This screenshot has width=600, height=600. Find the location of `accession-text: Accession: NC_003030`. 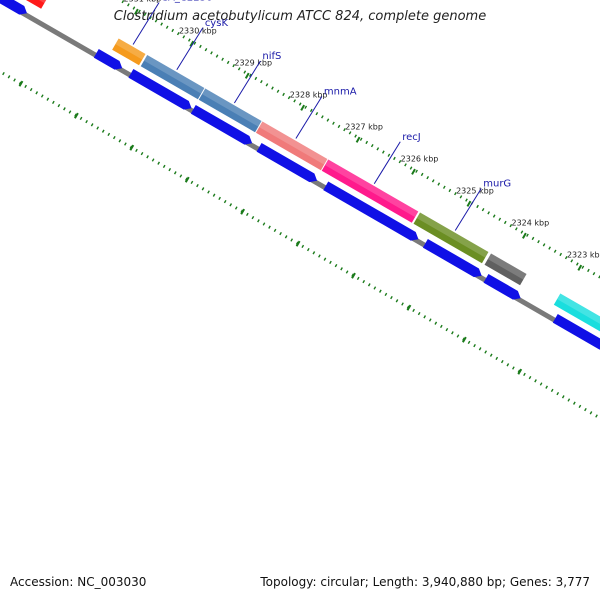

accession-text: Accession: NC_003030 is located at coordinates (78, 582).